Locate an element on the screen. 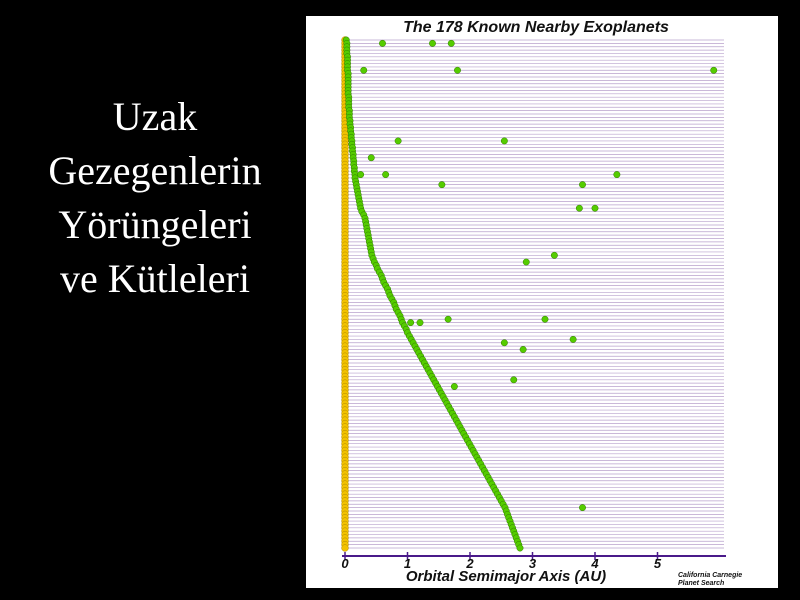 This screenshot has width=800, height=600. x-axis-label: Orbital Semimajor Axis (AU) is located at coordinates (506, 576).